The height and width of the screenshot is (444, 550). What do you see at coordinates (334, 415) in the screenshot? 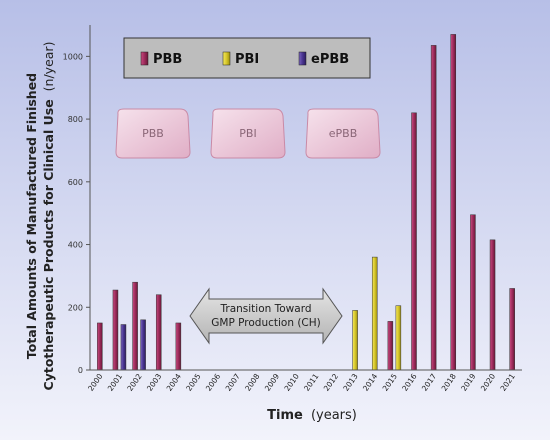
I see `x-axis-unit: (years)` at bounding box center [334, 415].